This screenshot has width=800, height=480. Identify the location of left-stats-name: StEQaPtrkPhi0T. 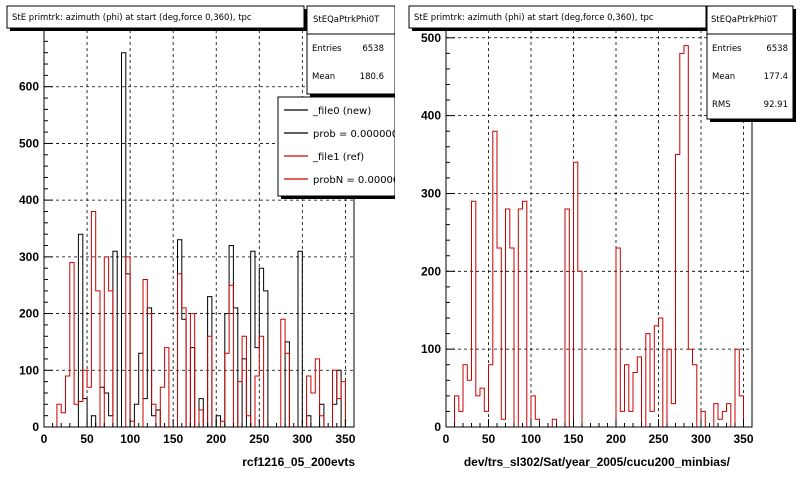
(346, 20).